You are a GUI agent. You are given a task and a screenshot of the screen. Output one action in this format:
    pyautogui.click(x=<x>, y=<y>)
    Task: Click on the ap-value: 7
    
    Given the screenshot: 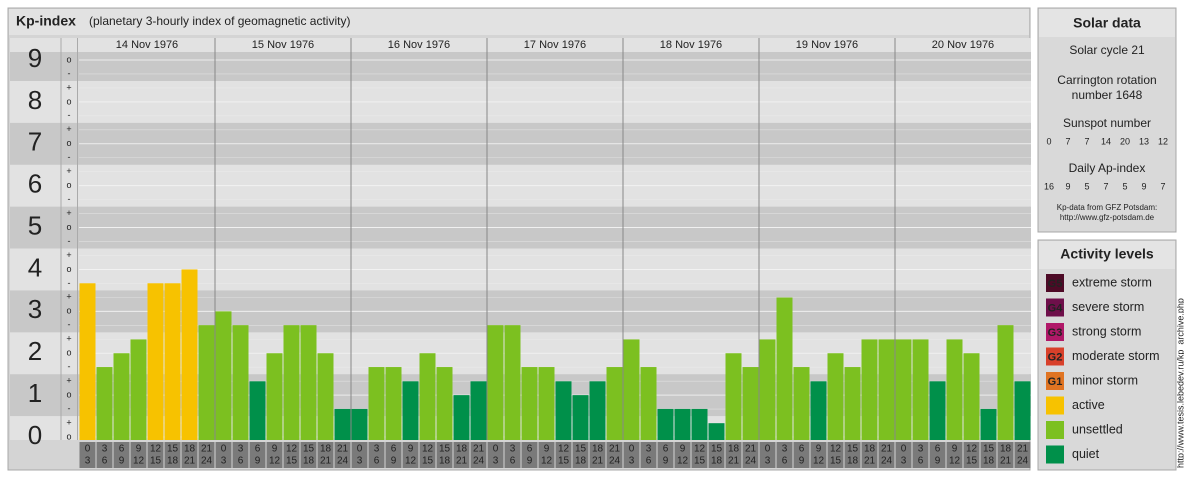 What is the action you would take?
    pyautogui.click(x=1162, y=186)
    